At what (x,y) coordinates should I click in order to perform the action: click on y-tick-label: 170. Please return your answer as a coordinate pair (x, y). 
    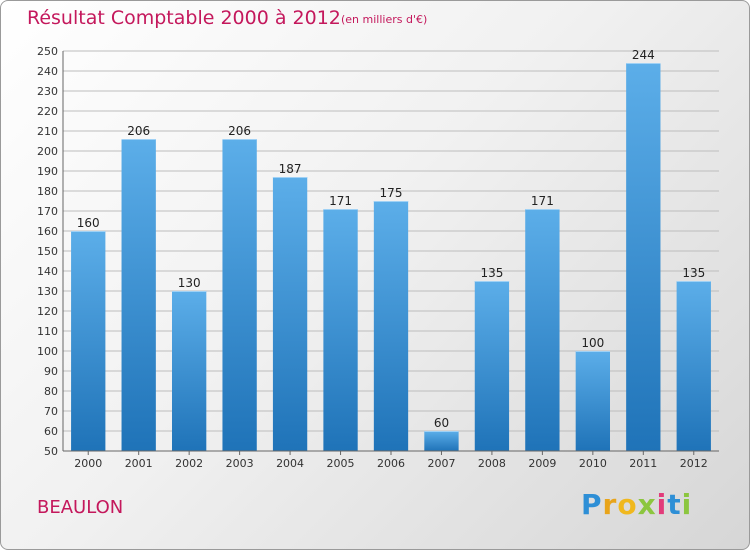
    Looking at the image, I should click on (47, 211).